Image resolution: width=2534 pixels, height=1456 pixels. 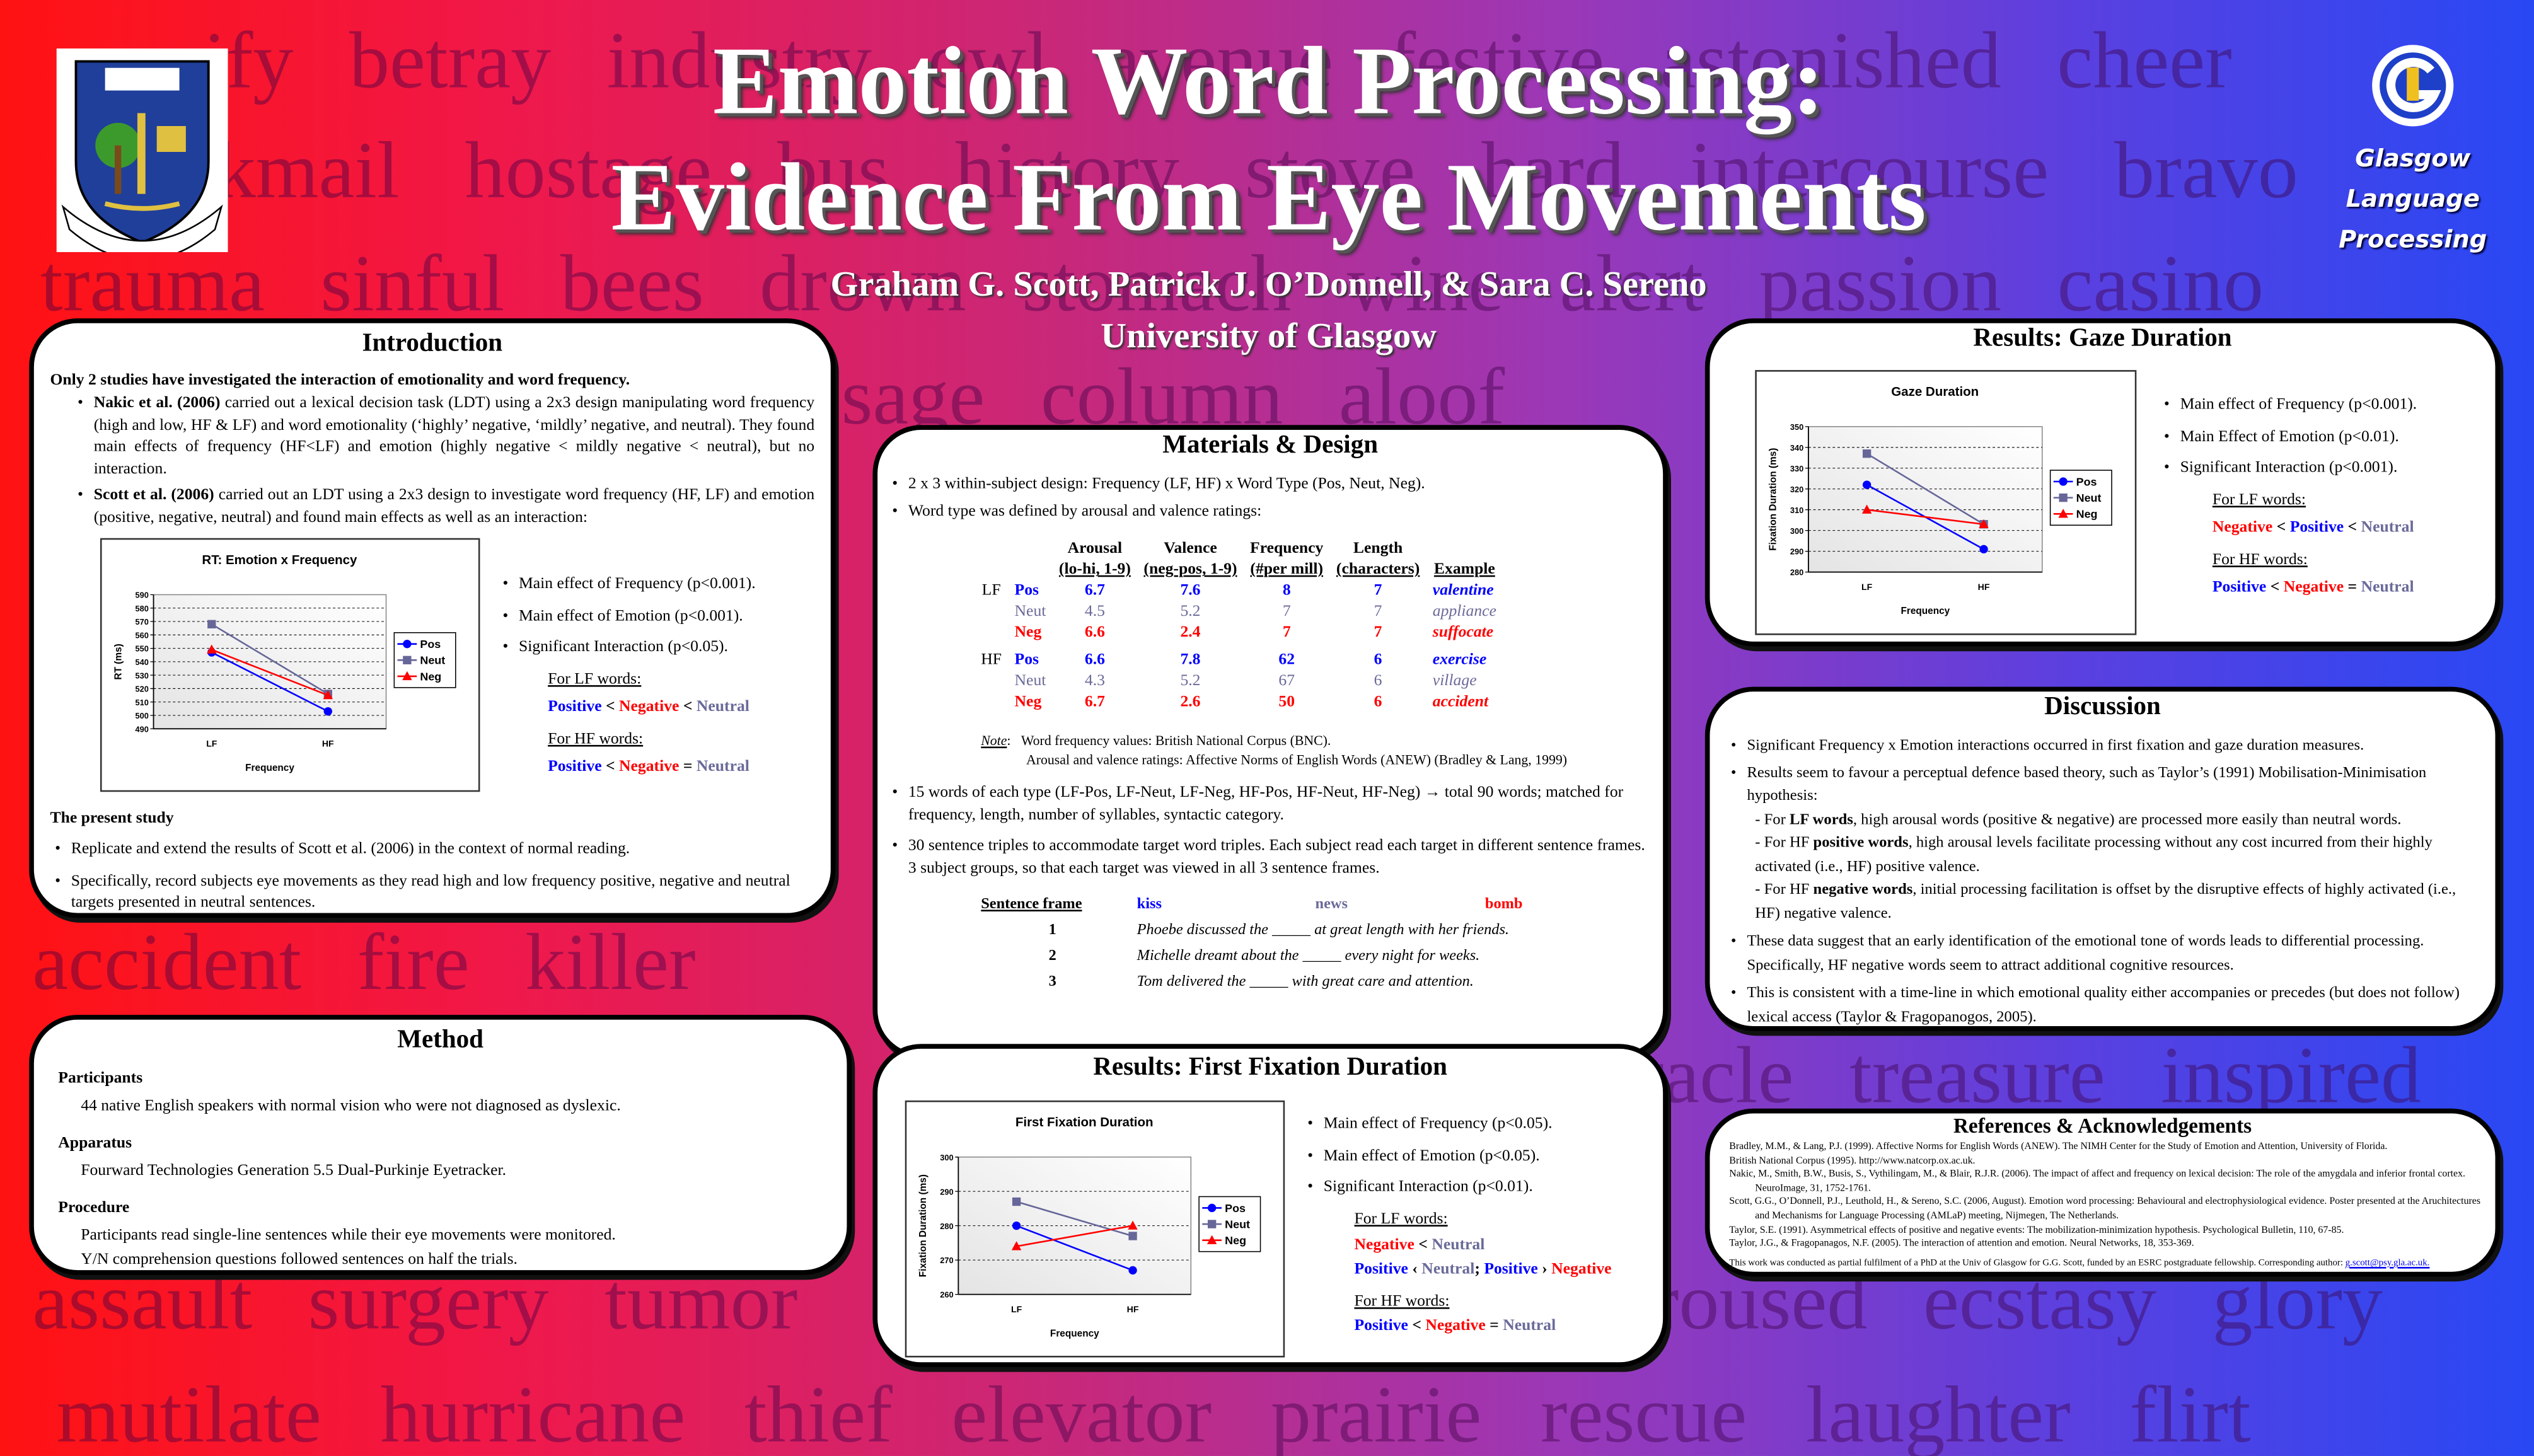 I want to click on gaze-heading: Results: Gaze Duration, so click(x=2102, y=338).